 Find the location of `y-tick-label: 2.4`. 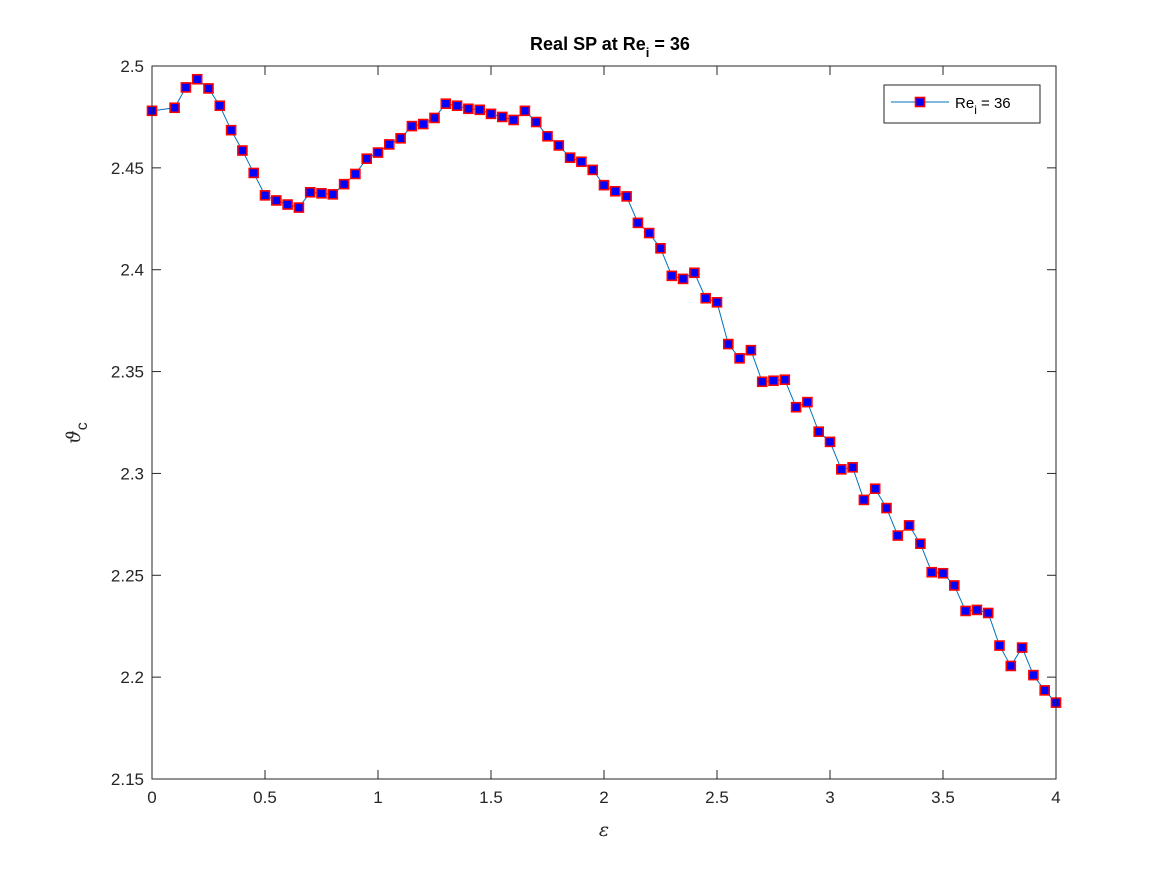

y-tick-label: 2.4 is located at coordinates (132, 270).